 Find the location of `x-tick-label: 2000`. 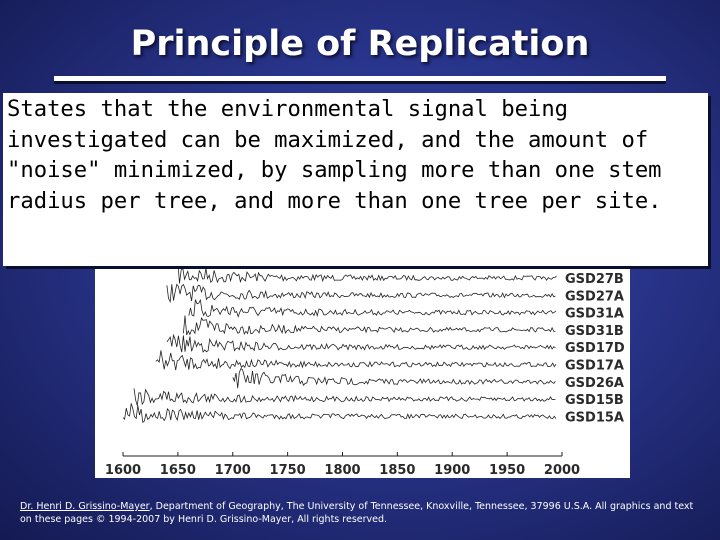

x-tick-label: 2000 is located at coordinates (562, 470).